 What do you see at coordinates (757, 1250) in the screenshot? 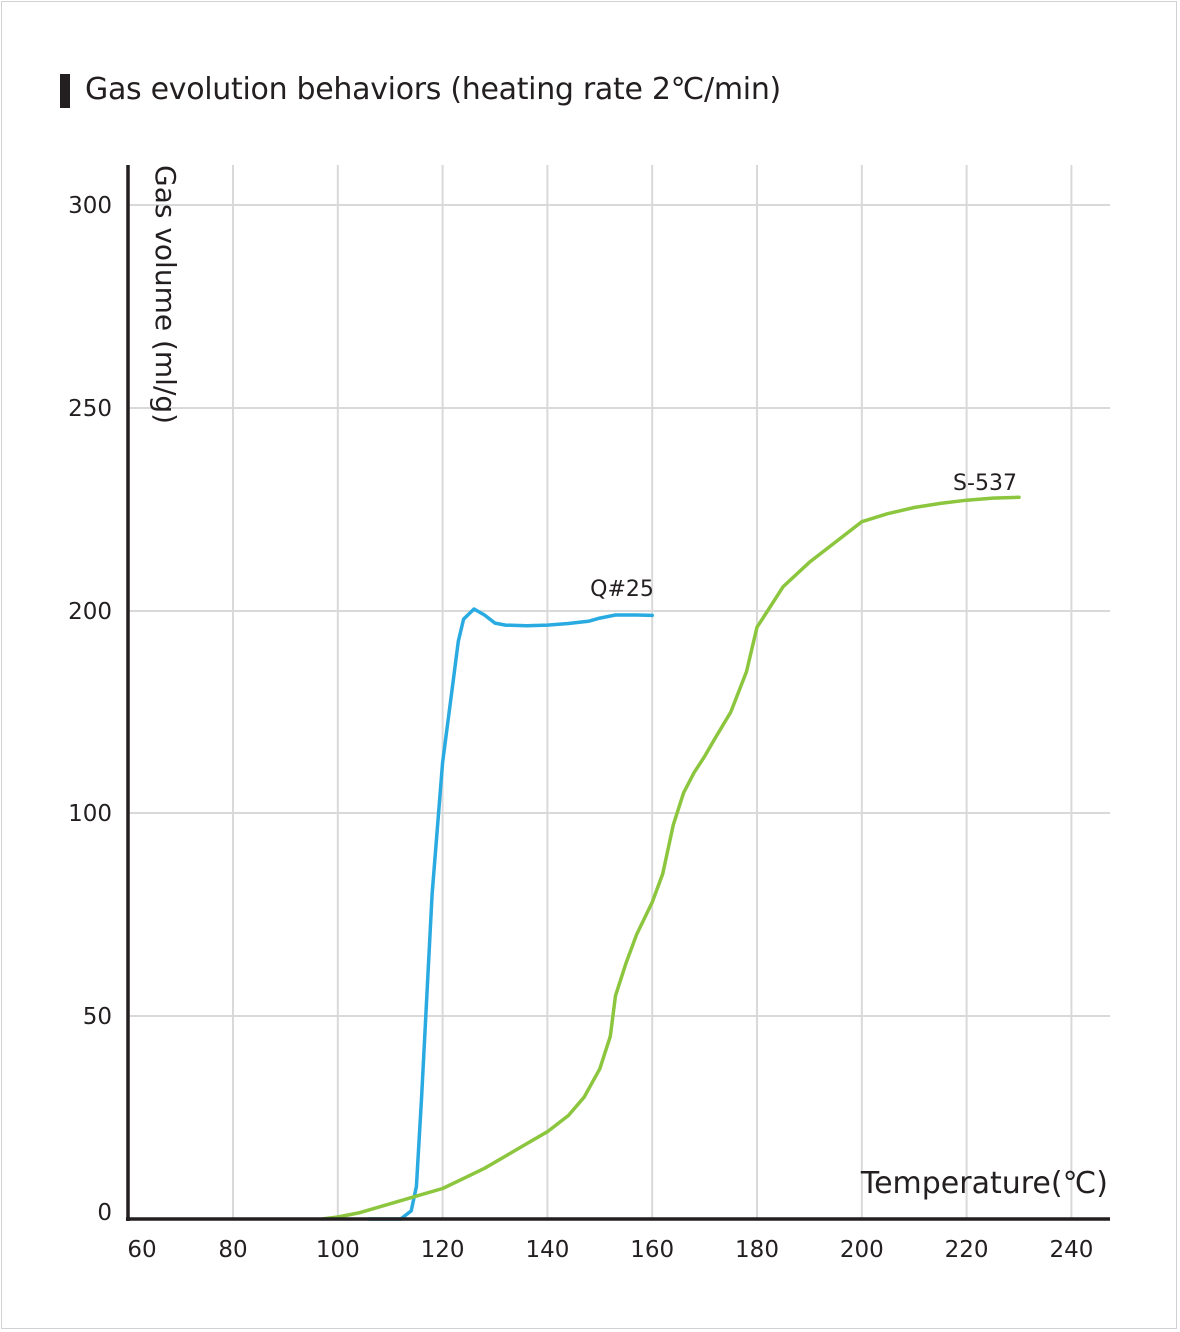
I see `x-tick-label: 180` at bounding box center [757, 1250].